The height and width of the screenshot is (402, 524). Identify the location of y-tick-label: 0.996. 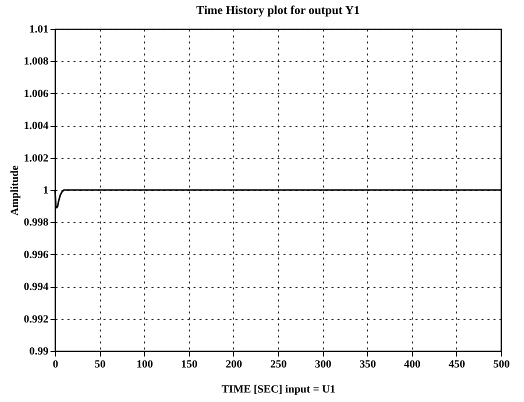
(36, 254).